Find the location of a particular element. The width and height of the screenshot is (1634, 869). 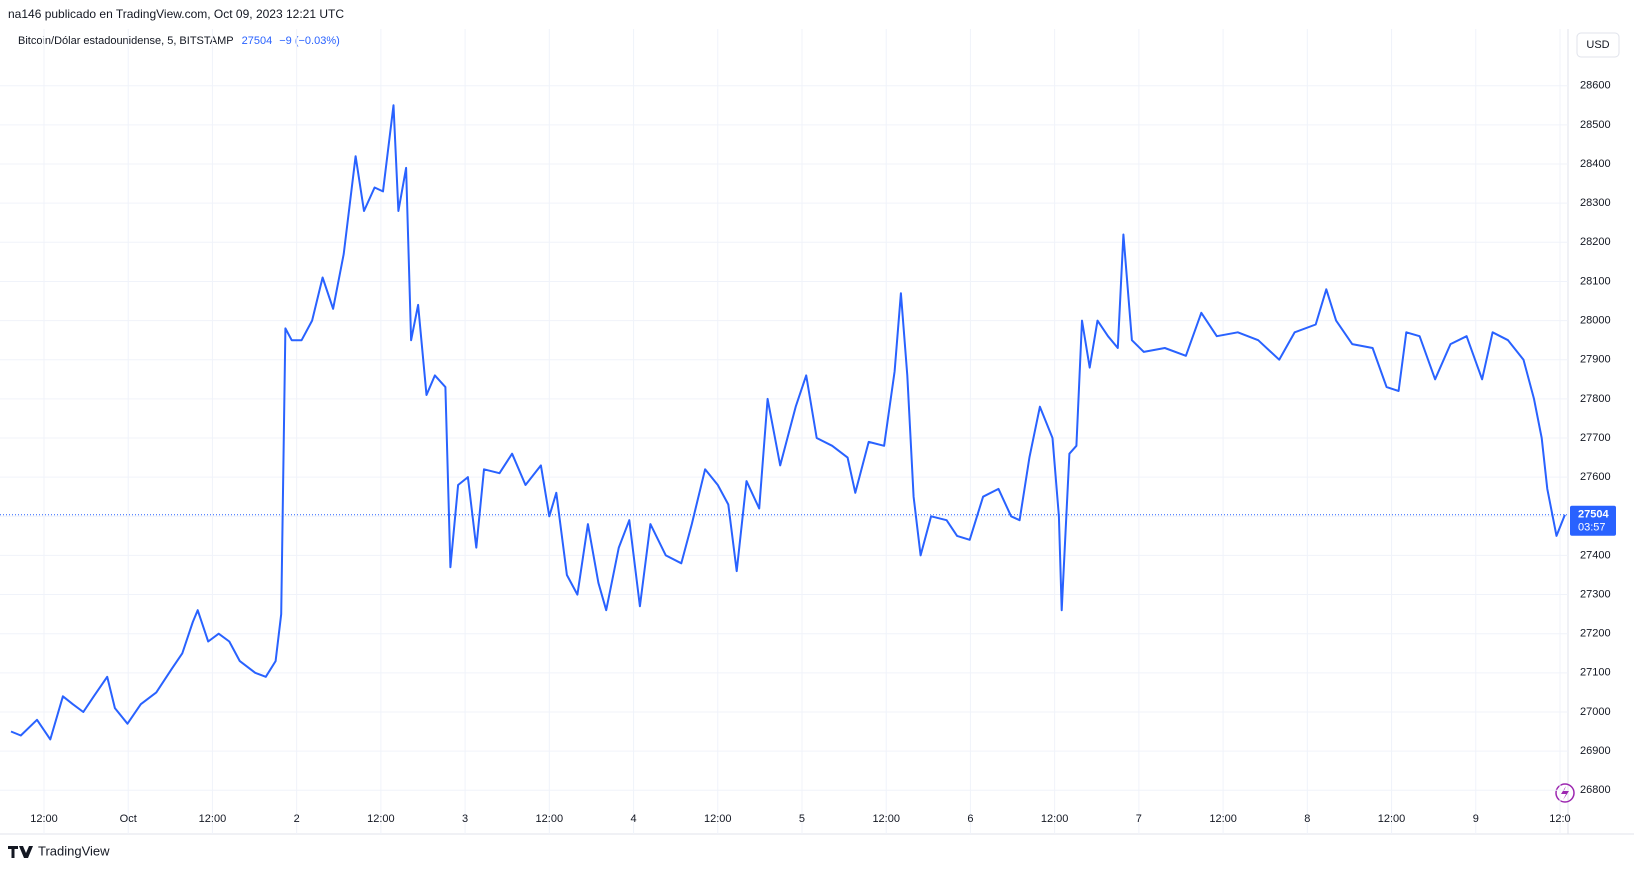

last-value: 27504 is located at coordinates (257, 41).